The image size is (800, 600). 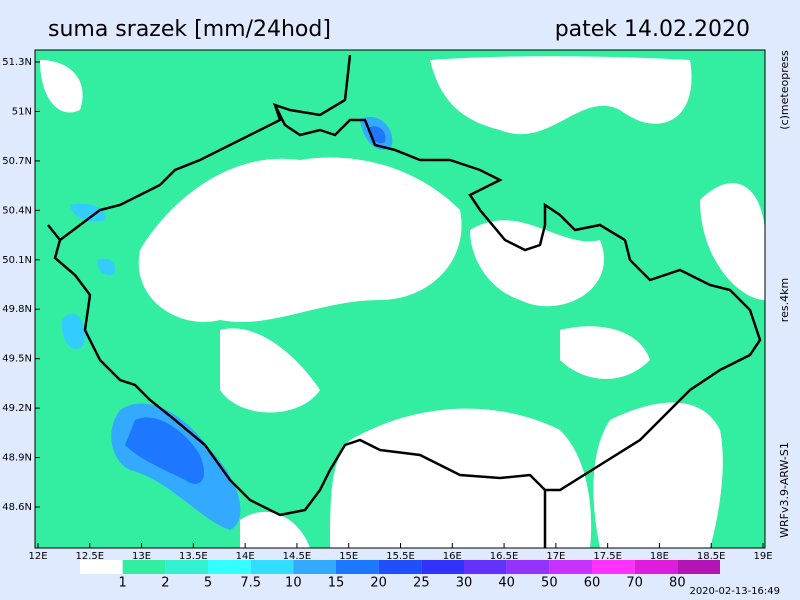 I want to click on side-text: res.4km, so click(x=784, y=300).